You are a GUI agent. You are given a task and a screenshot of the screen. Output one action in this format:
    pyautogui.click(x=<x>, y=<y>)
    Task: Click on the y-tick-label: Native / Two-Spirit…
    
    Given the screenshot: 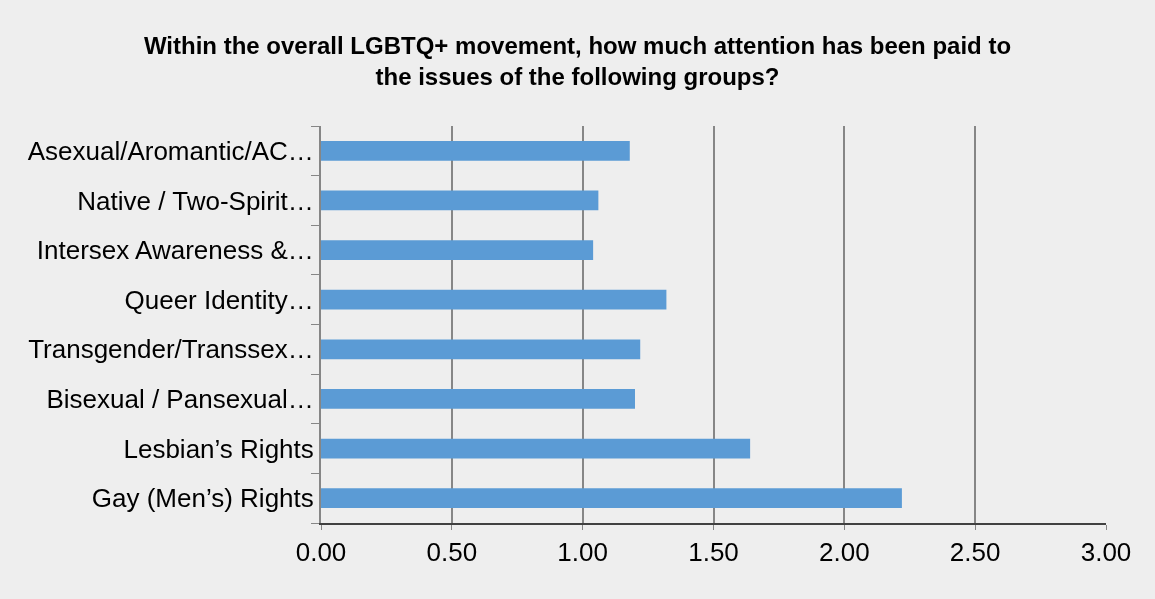 What is the action you would take?
    pyautogui.click(x=195, y=200)
    